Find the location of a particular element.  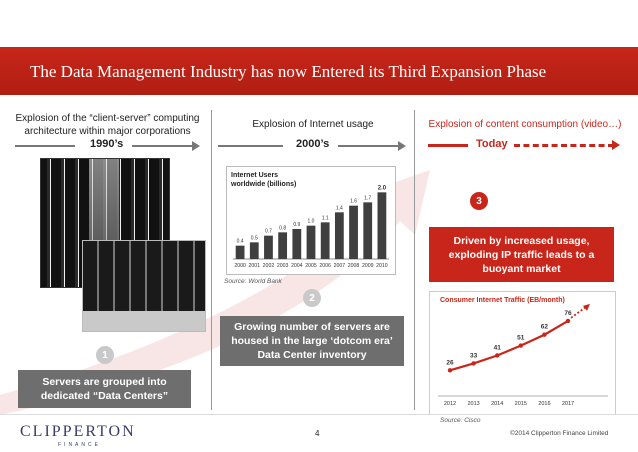

bar-2000 is located at coordinates (240, 252).